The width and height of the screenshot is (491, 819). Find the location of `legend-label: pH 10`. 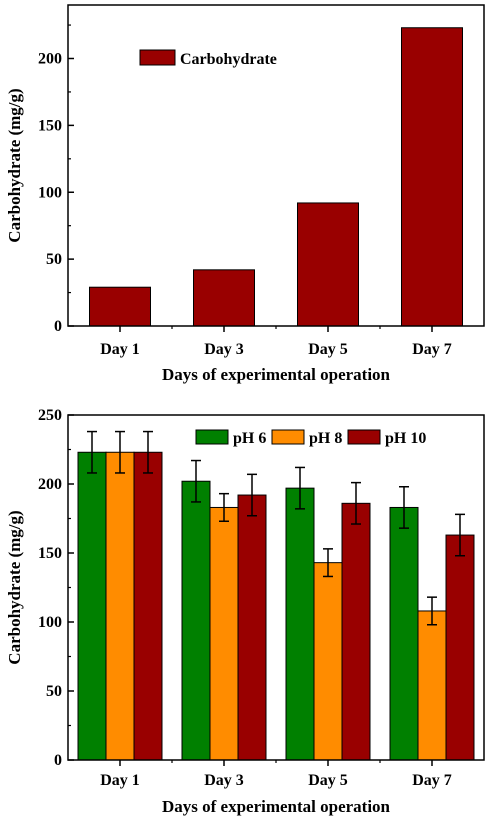

legend-label: pH 10 is located at coordinates (405, 438).